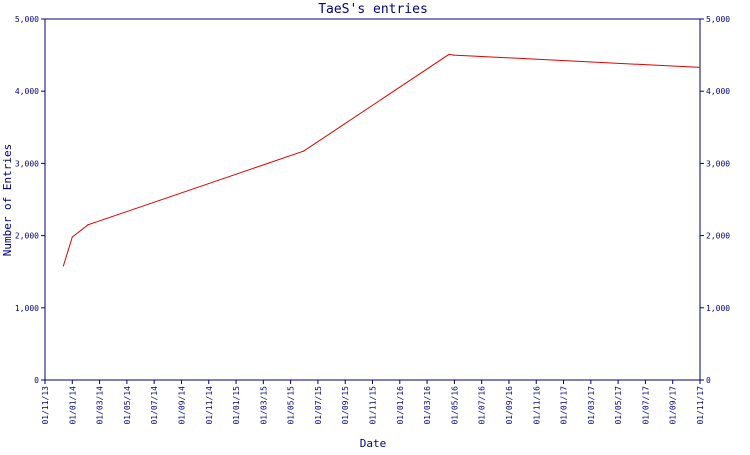 The image size is (750, 455). What do you see at coordinates (373, 9) in the screenshot?
I see `chart-title: TaeS's entries` at bounding box center [373, 9].